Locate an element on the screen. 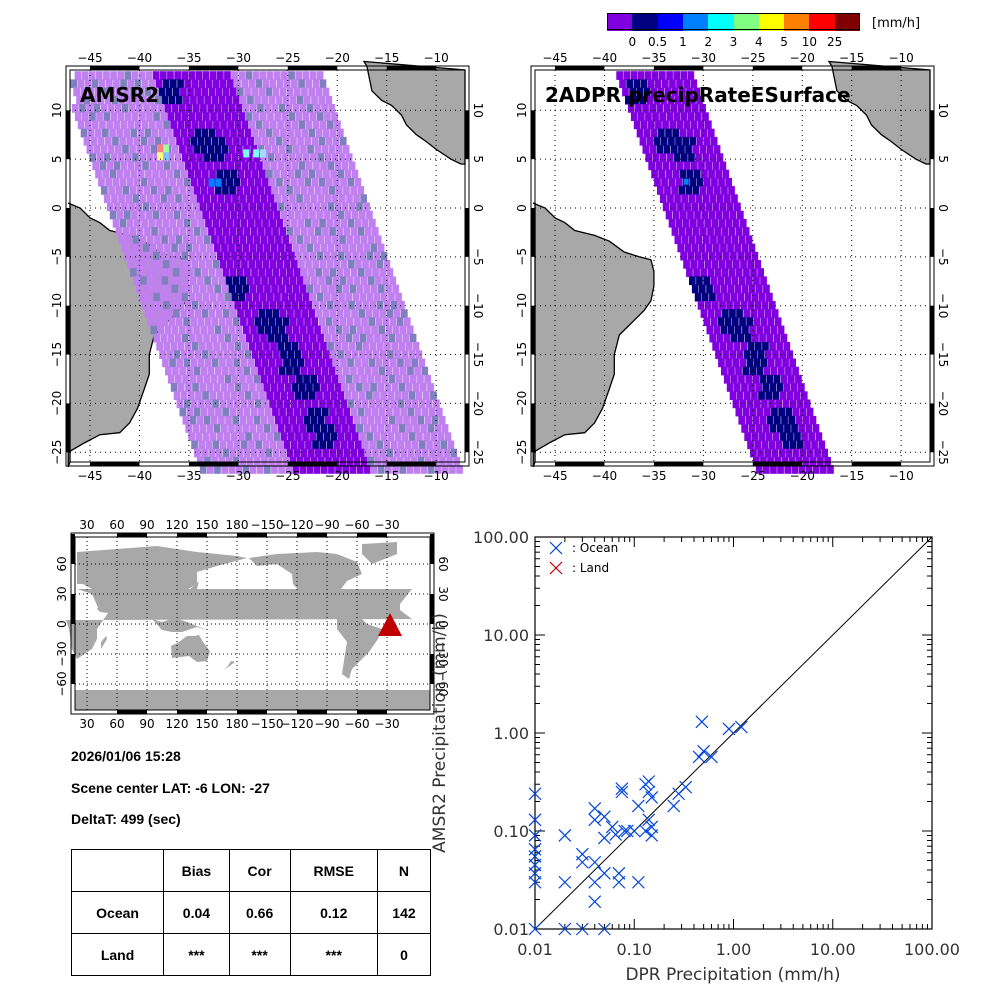 This screenshot has height=1000, width=1000. japan-land is located at coordinates (193, 587).